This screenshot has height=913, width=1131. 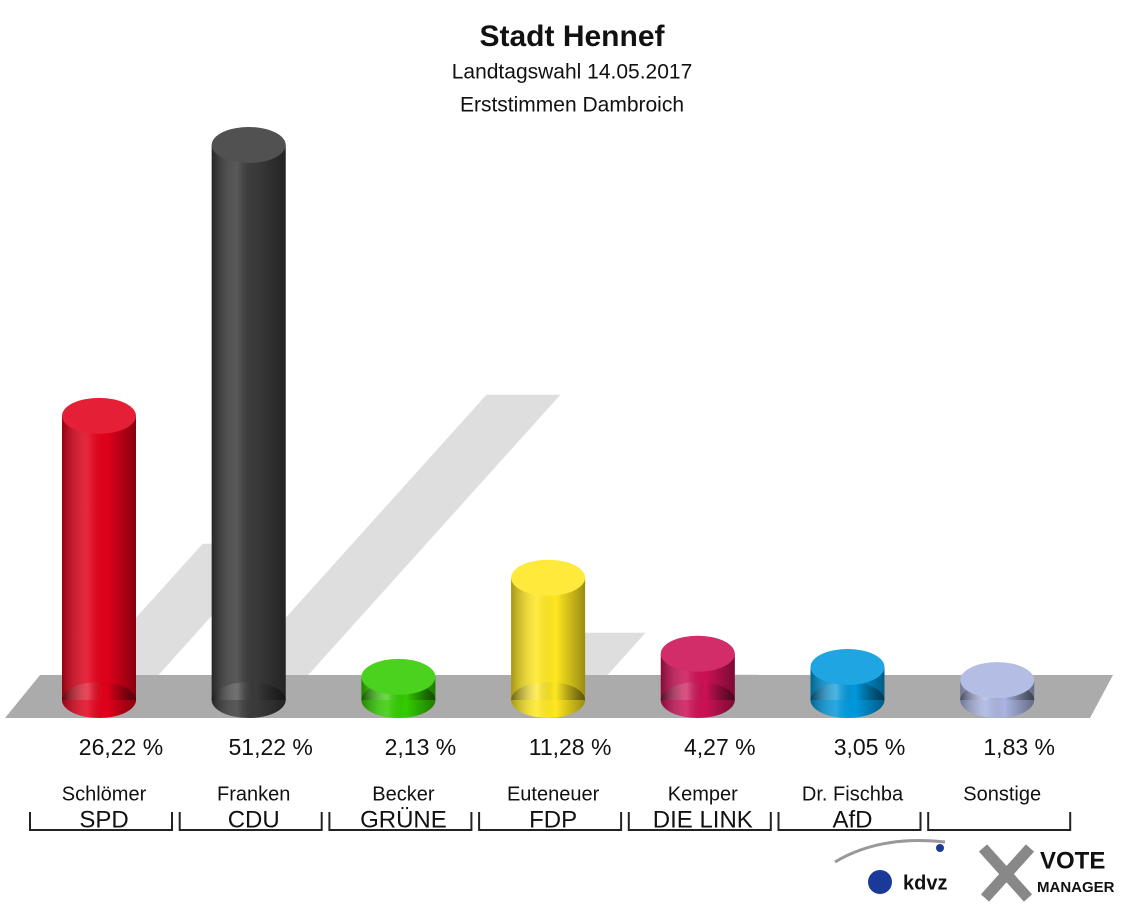 I want to click on logo-swoosh, so click(x=890, y=851).